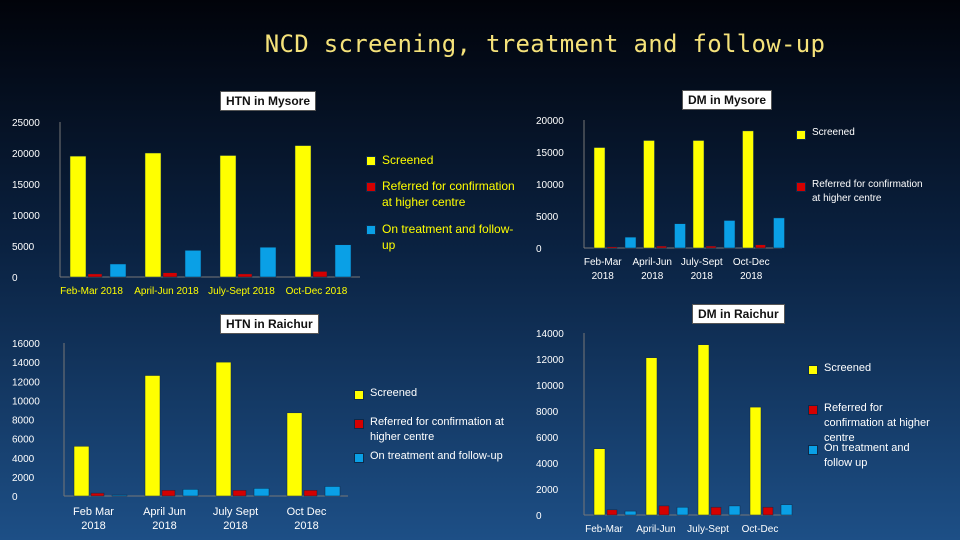 This screenshot has width=960, height=540. I want to click on y-tick-label: 4000, so click(23, 459).